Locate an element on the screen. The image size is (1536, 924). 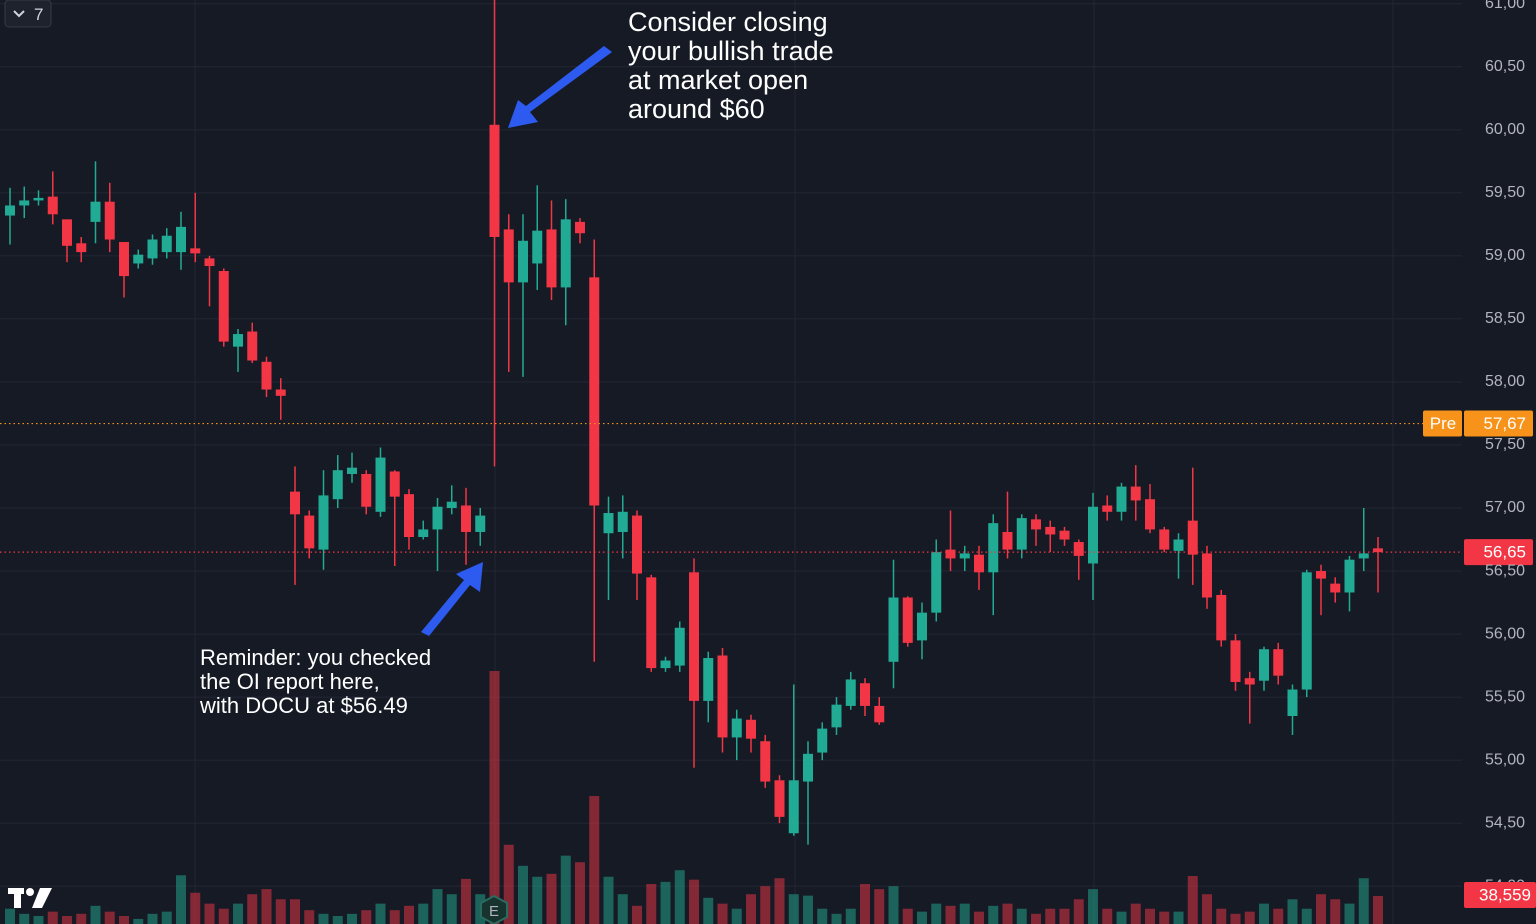
price-label: 56,65 is located at coordinates (1504, 552).